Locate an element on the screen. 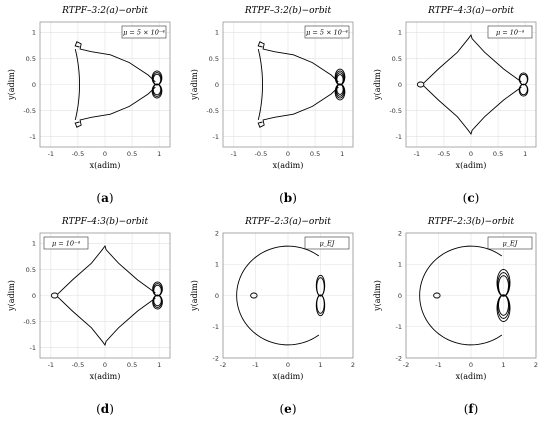  x-tick-label: -2 is located at coordinates (406, 365).